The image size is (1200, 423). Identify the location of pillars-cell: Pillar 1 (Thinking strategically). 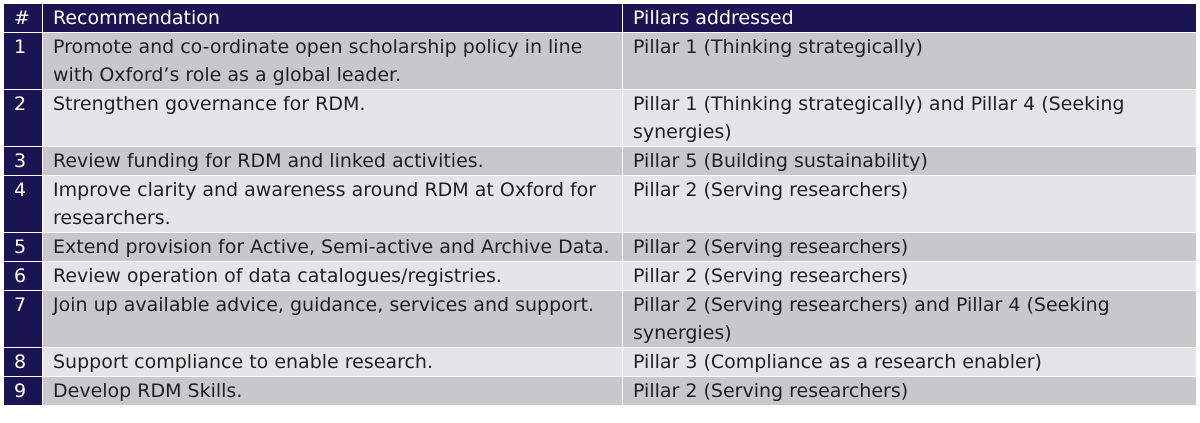
(909, 61).